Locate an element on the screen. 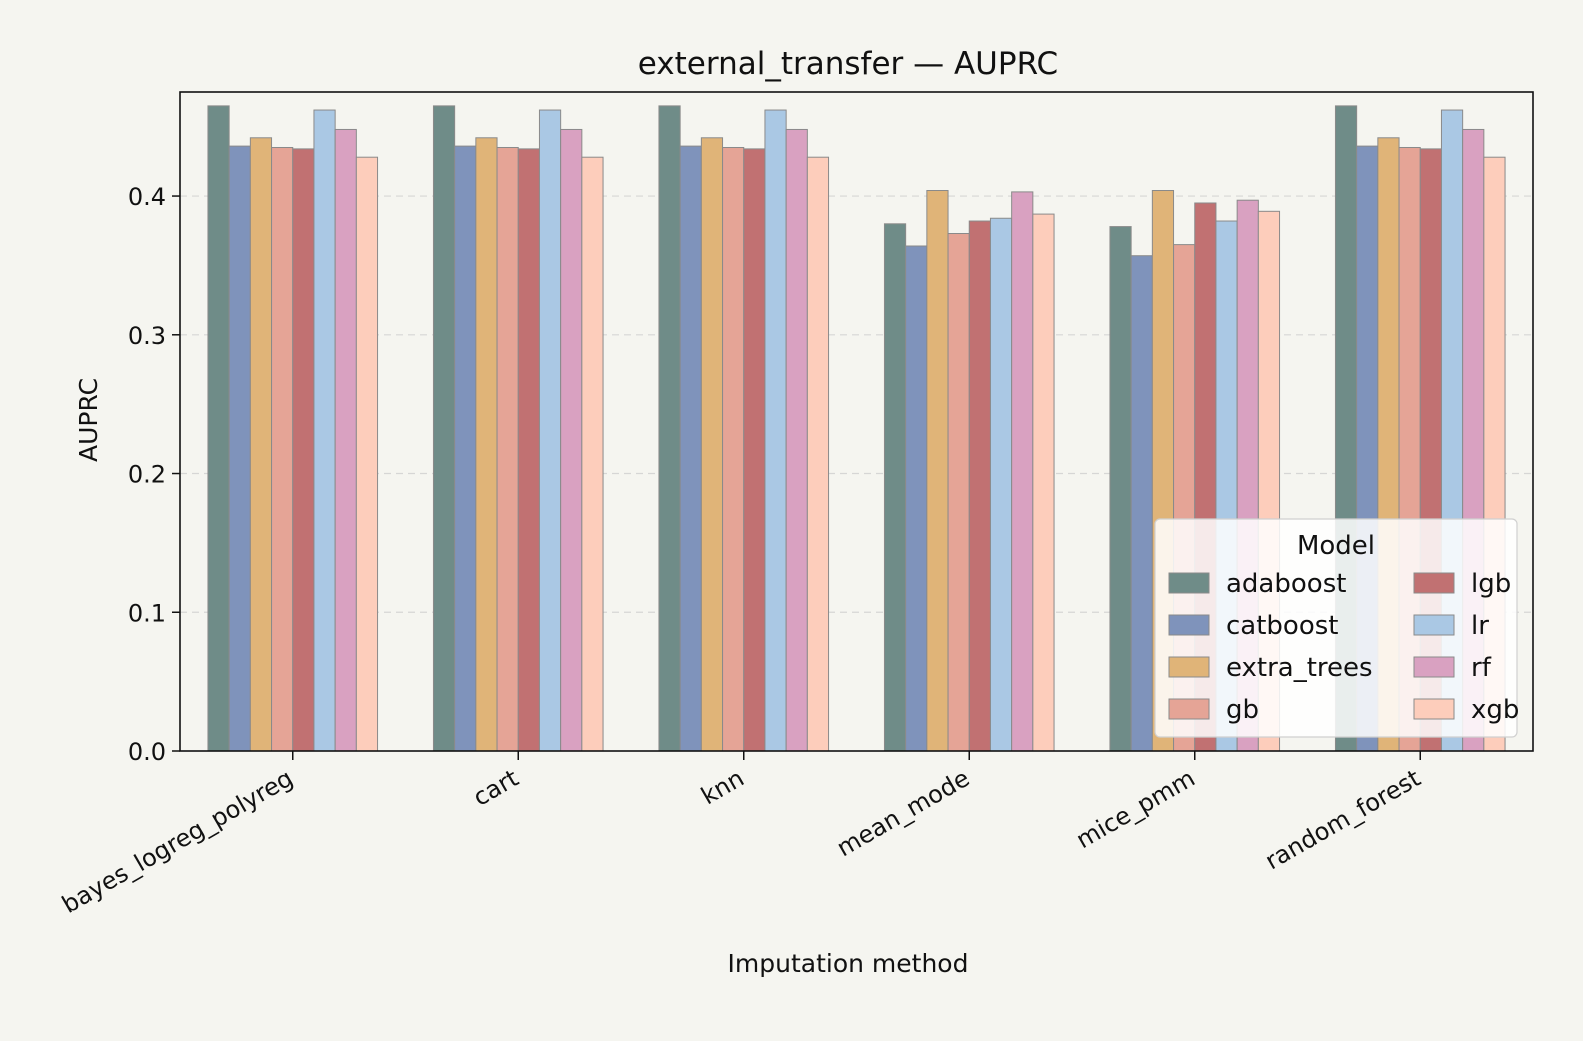  x-tick-label: bayes_logreg_polyreg is located at coordinates (177, 841).